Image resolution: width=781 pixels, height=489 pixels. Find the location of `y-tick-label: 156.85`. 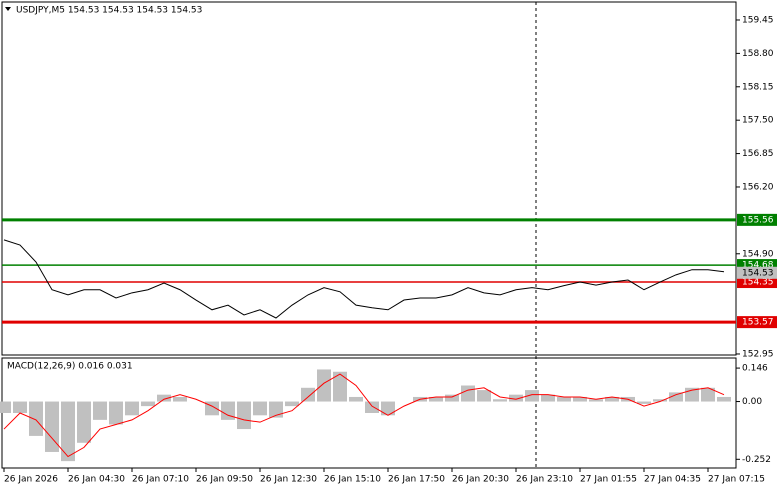

y-tick-label: 156.85 is located at coordinates (758, 154).